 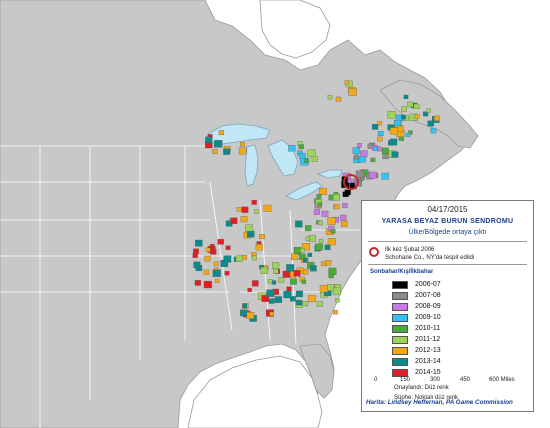 What do you see at coordinates (428, 361) in the screenshot?
I see `legend-label: 2013-14` at bounding box center [428, 361].